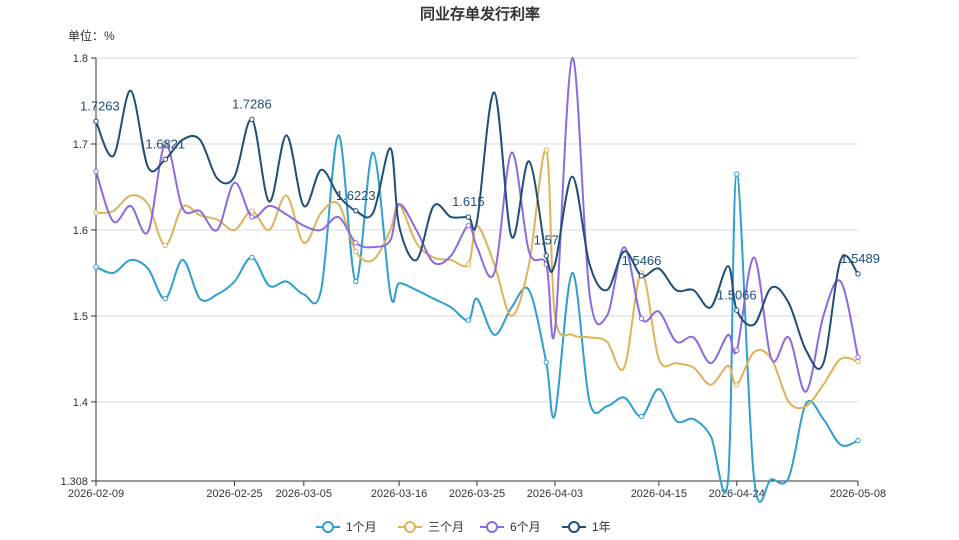 The width and height of the screenshot is (959, 540). I want to click on legend-label: 1年, so click(601, 527).